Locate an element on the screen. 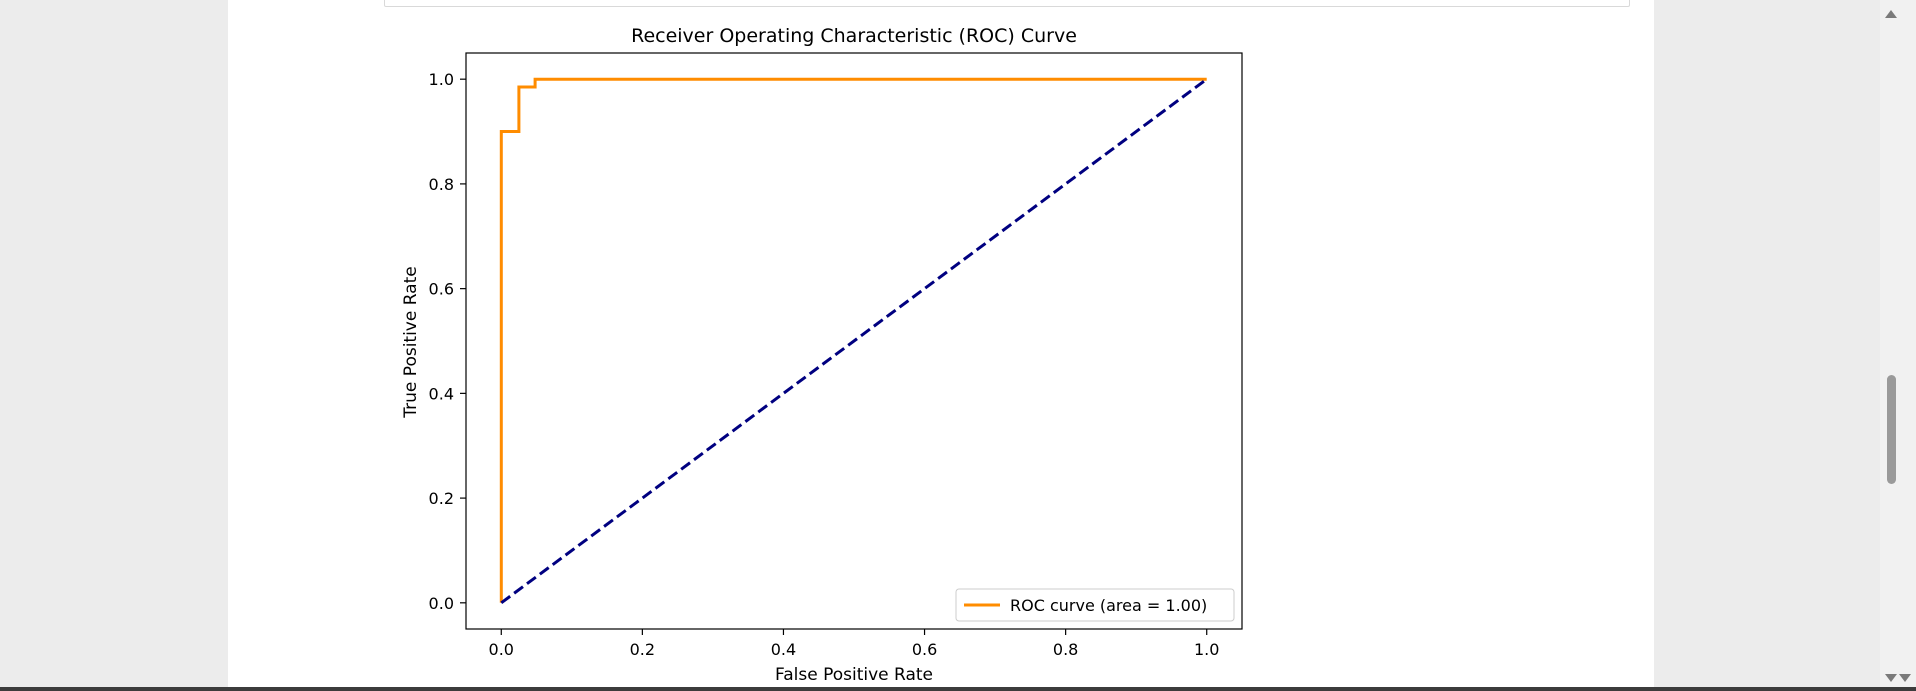 The height and width of the screenshot is (691, 1916). y-tick-label: 0.4 is located at coordinates (441, 393).